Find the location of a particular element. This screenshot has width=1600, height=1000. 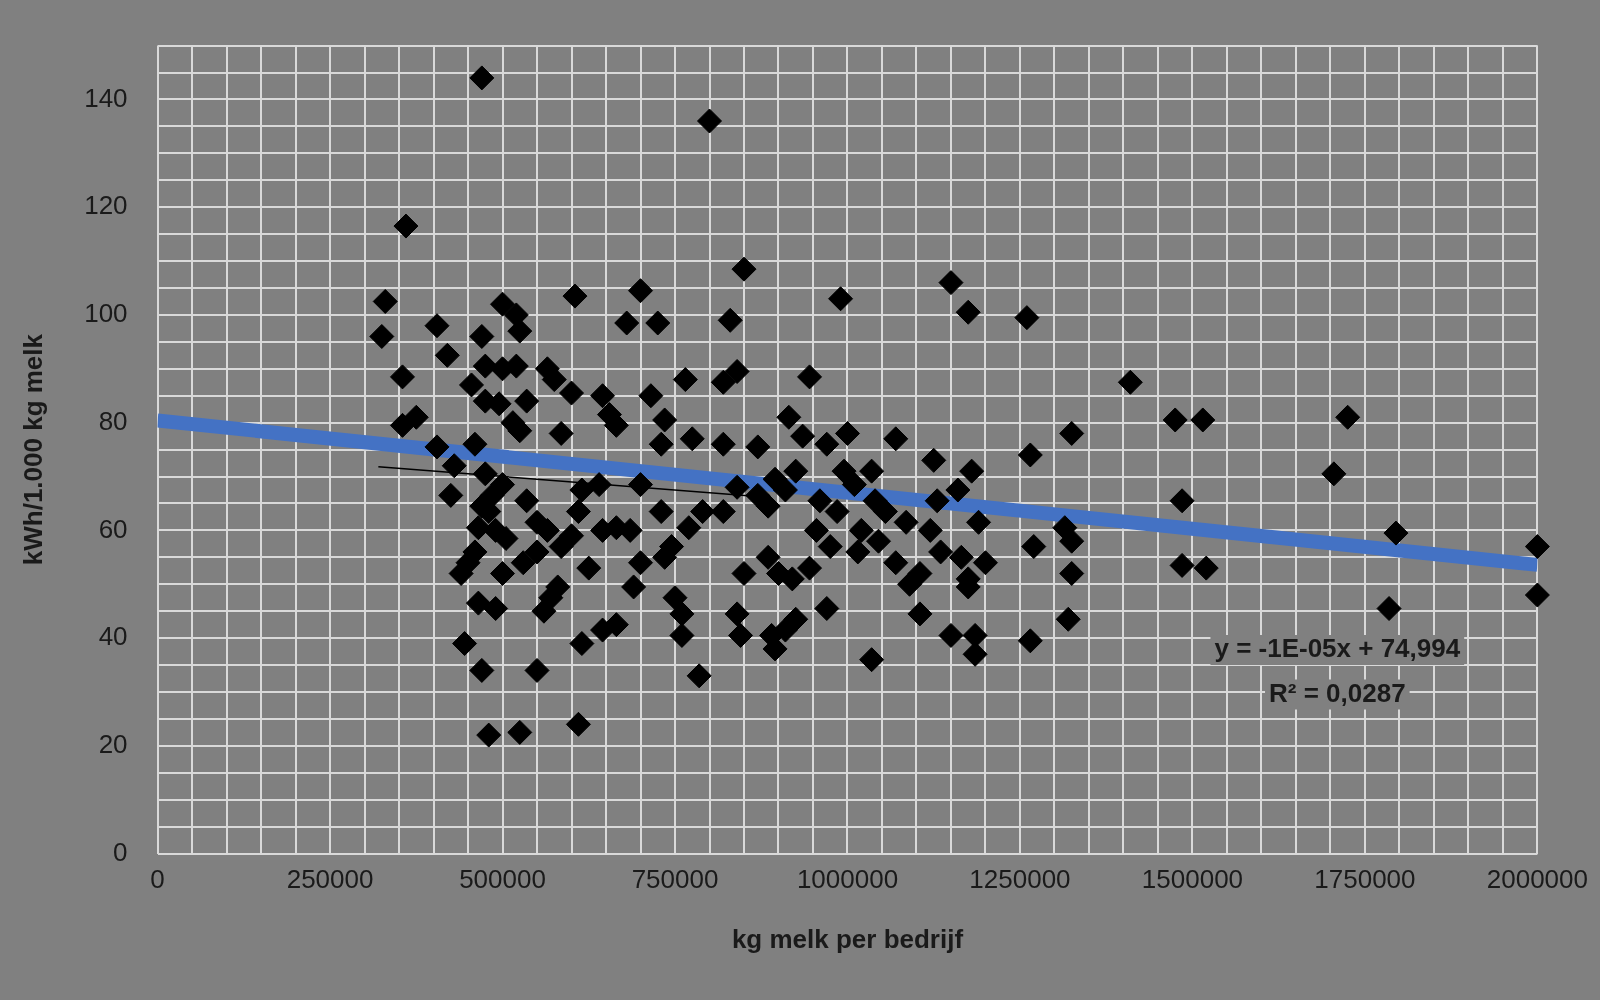

x-tick-label: 250000 is located at coordinates (330, 879).